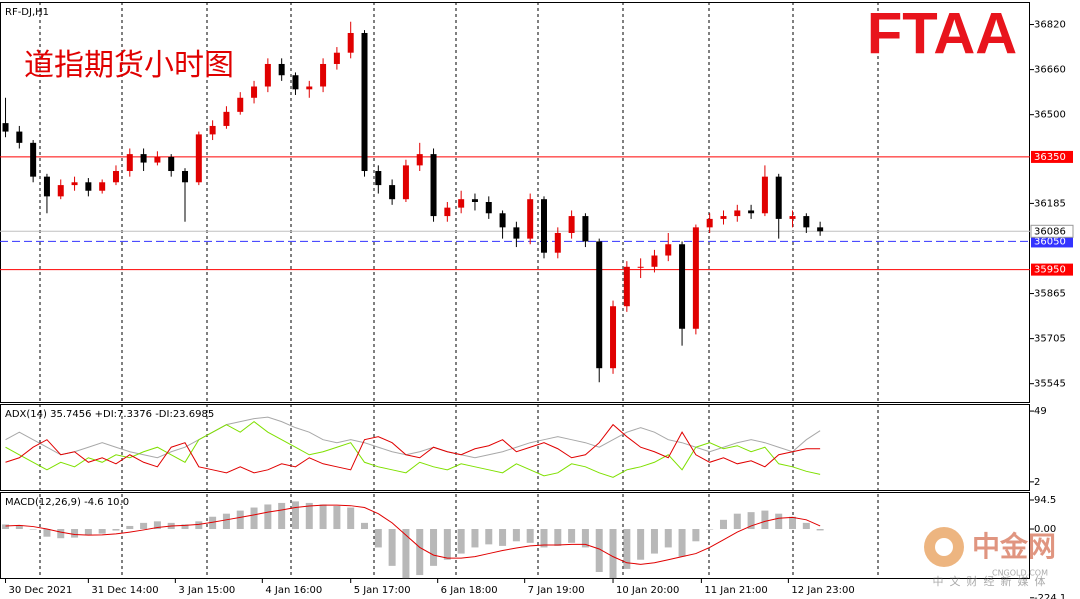 The width and height of the screenshot is (1080, 599). Describe the element at coordinates (1040, 411) in the screenshot. I see `y-tick-label: 49` at that location.